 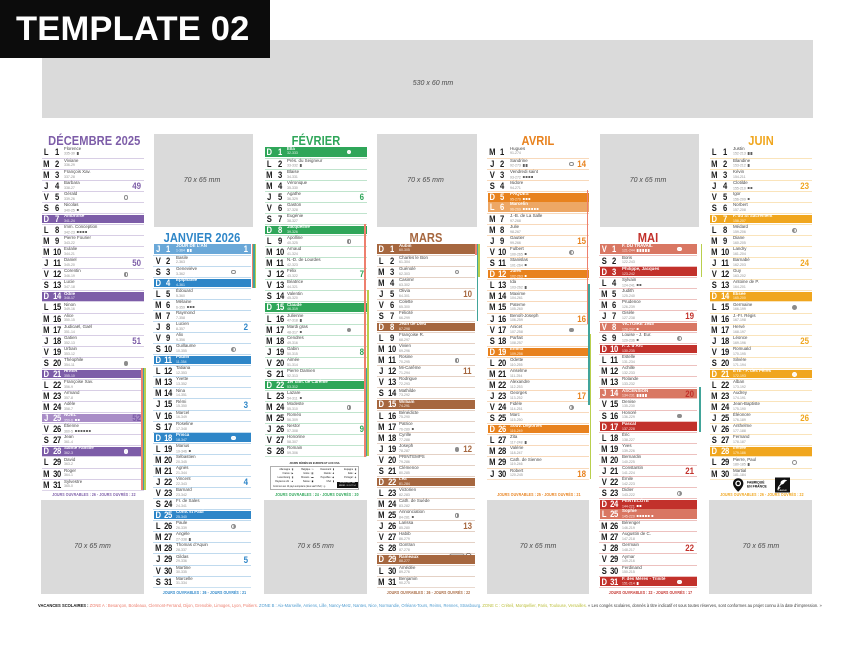 I want to click on svg-text: L’AVENIR, so click(x=782, y=490).